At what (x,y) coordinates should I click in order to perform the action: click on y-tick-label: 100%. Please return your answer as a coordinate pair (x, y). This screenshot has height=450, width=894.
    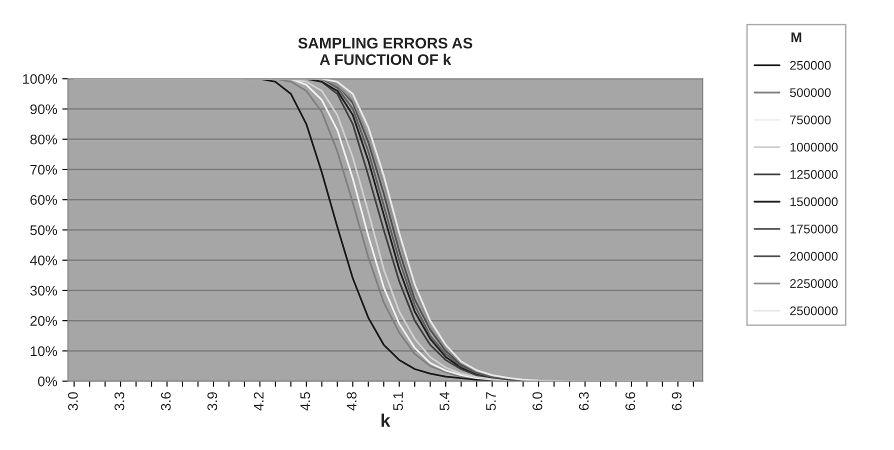
    Looking at the image, I should click on (40, 79).